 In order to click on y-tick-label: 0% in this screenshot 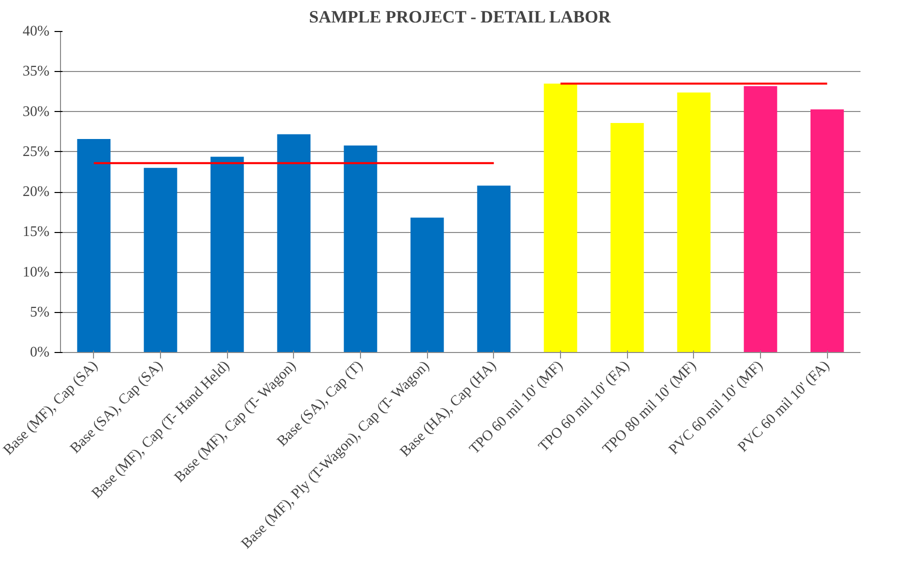, I will do `click(40, 352)`.